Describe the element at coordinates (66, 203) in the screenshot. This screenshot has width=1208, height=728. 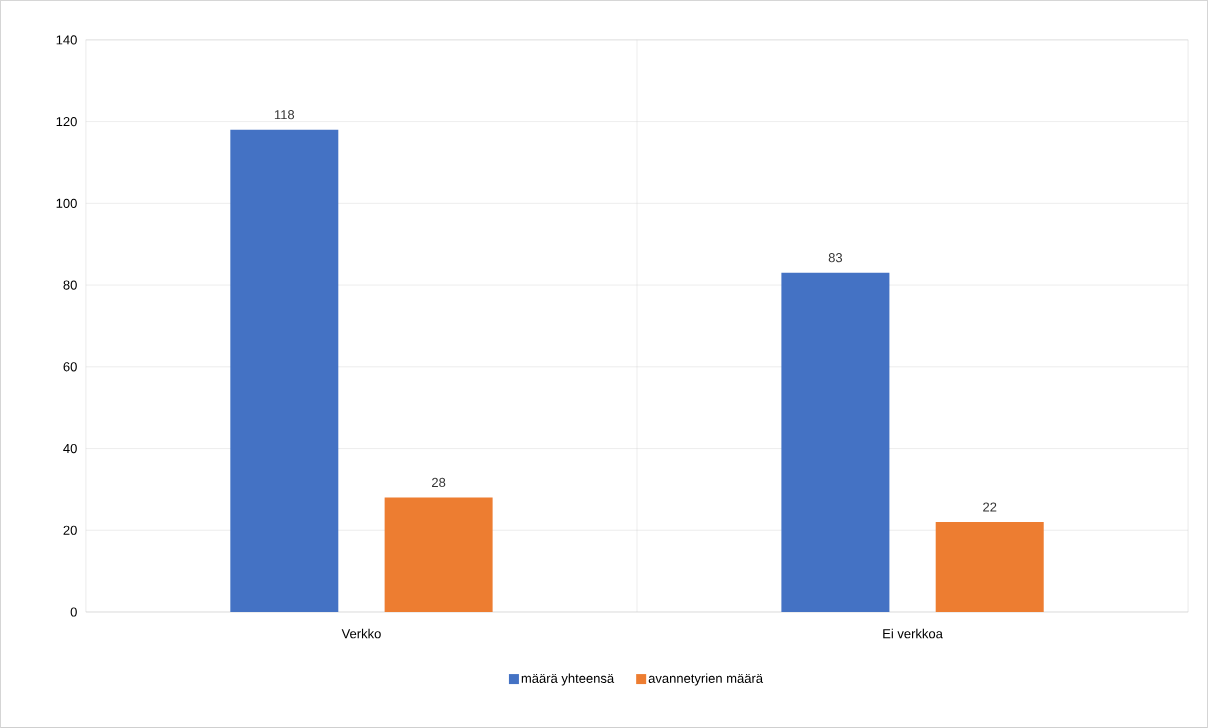
I see `y-tick-label: 100` at that location.